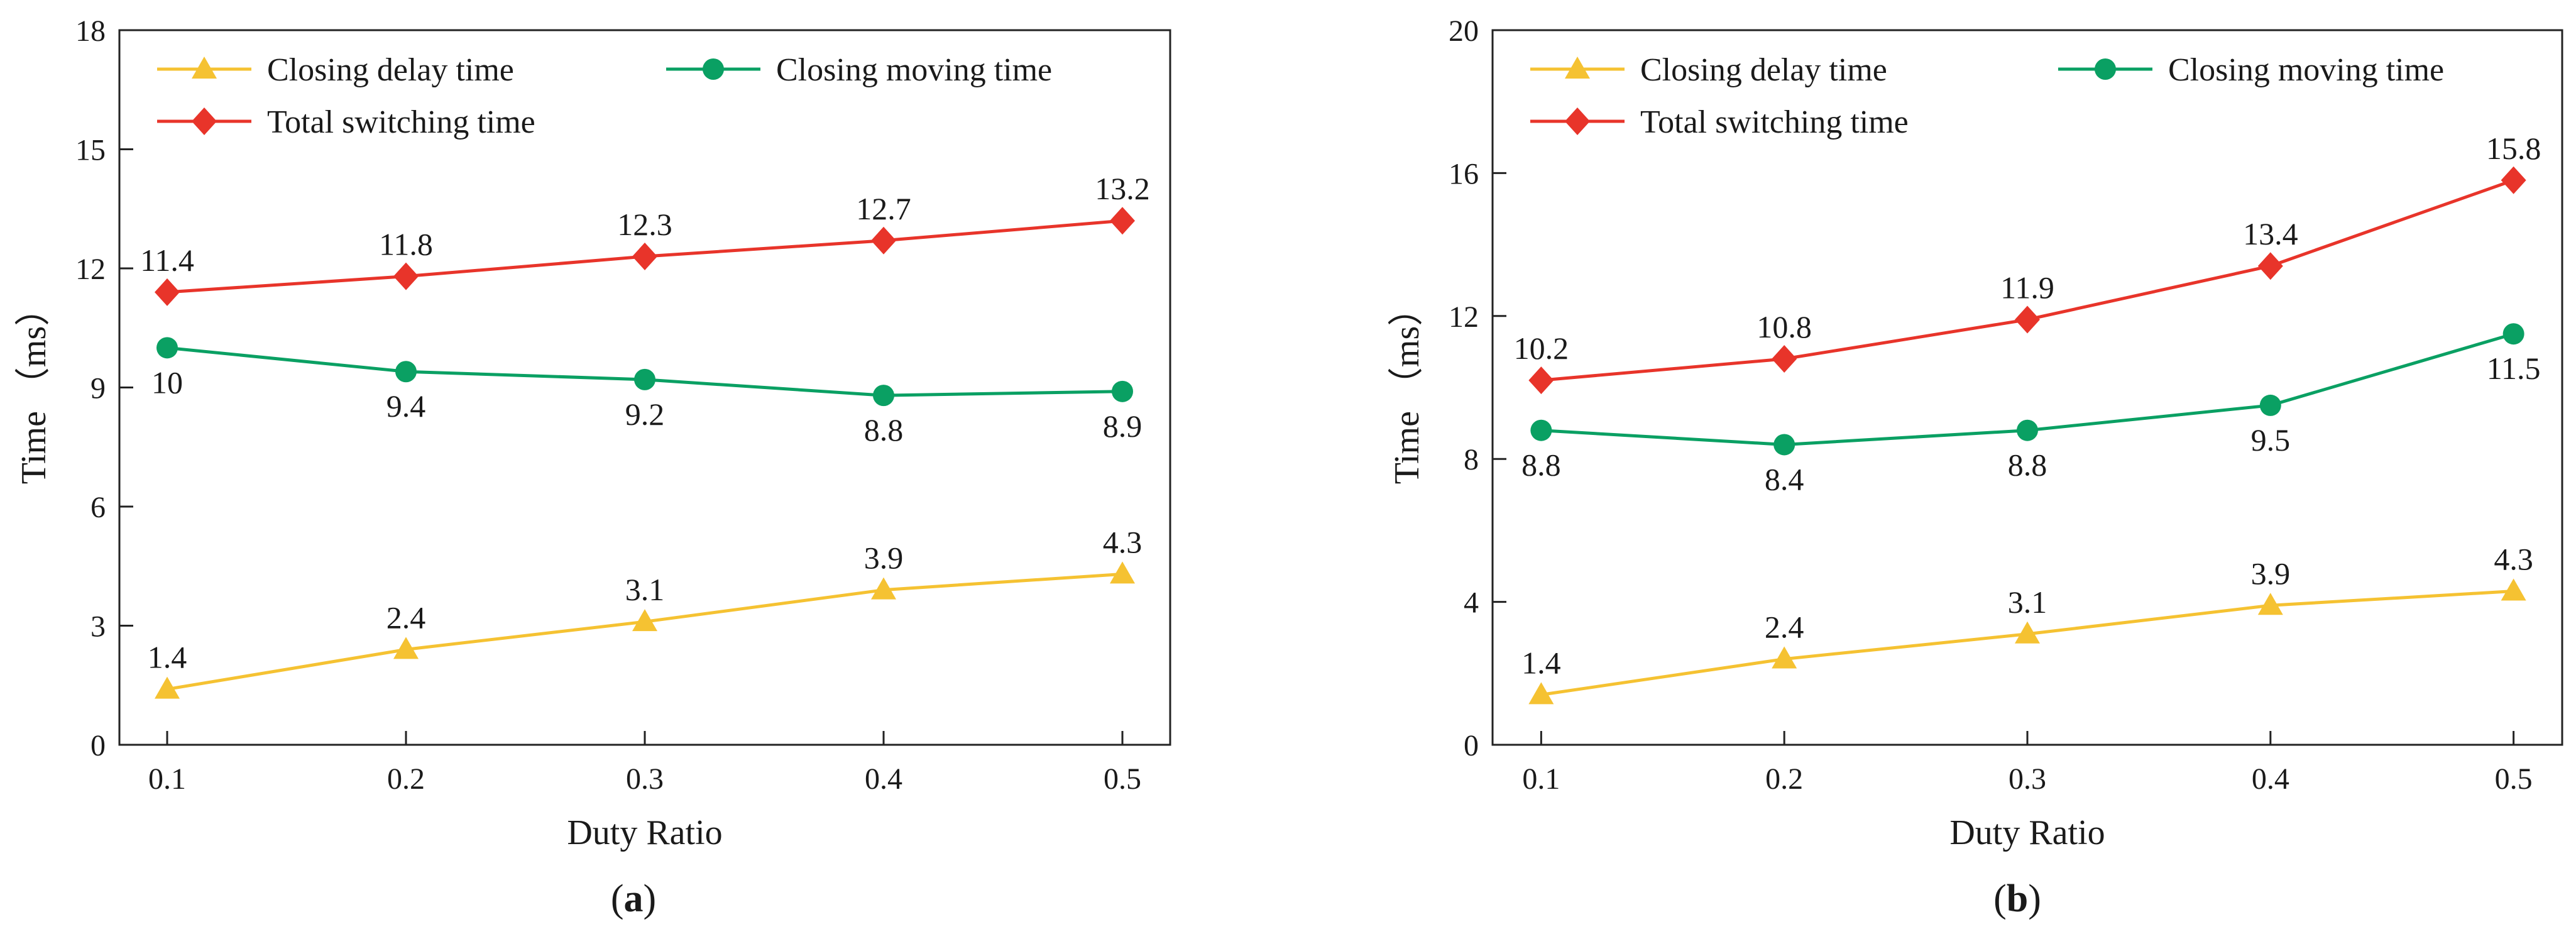 Image resolution: width=2576 pixels, height=939 pixels. Describe the element at coordinates (1464, 31) in the screenshot. I see `y-tick-label: 20` at that location.